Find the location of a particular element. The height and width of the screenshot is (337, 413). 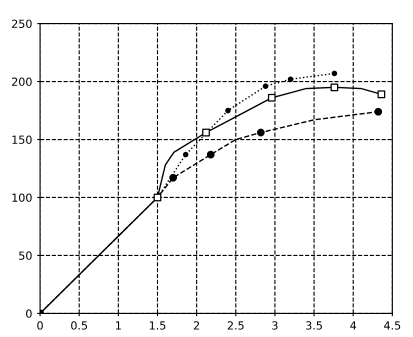

x-tick-label: 2.5 is located at coordinates (236, 325).